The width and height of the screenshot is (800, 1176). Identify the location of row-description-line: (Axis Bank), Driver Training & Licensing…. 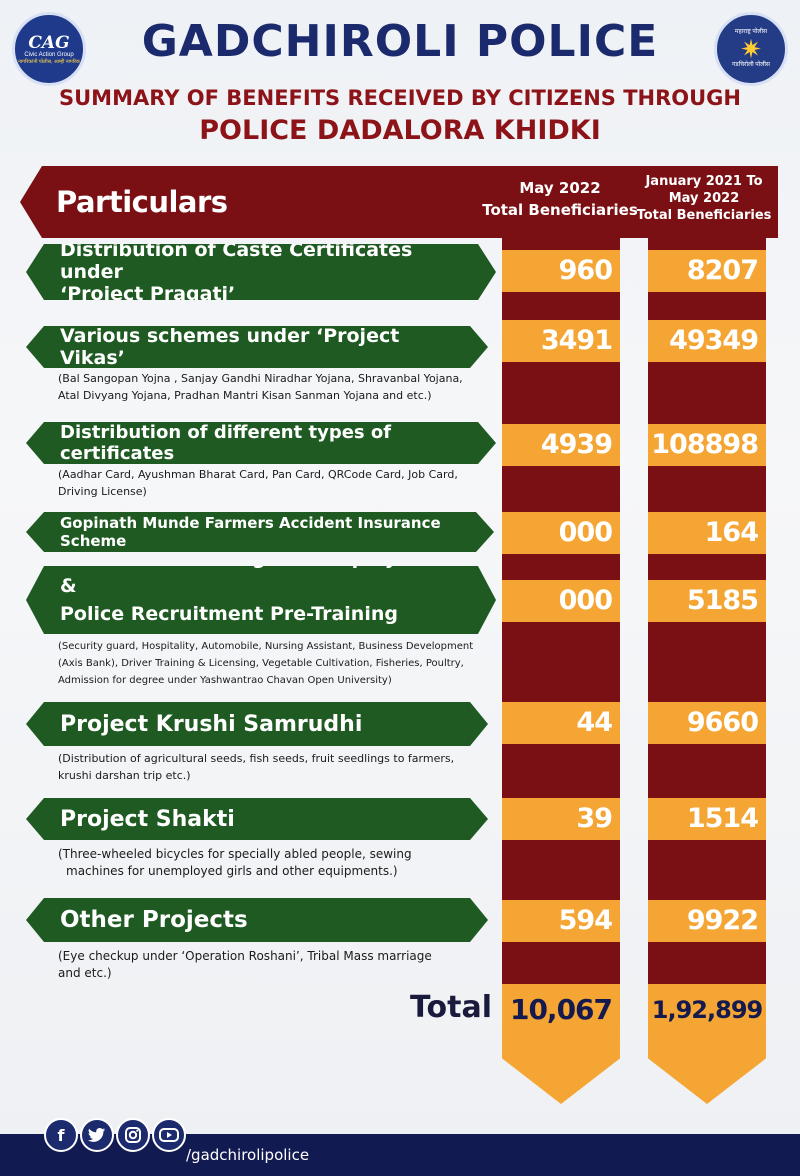
(261, 663).